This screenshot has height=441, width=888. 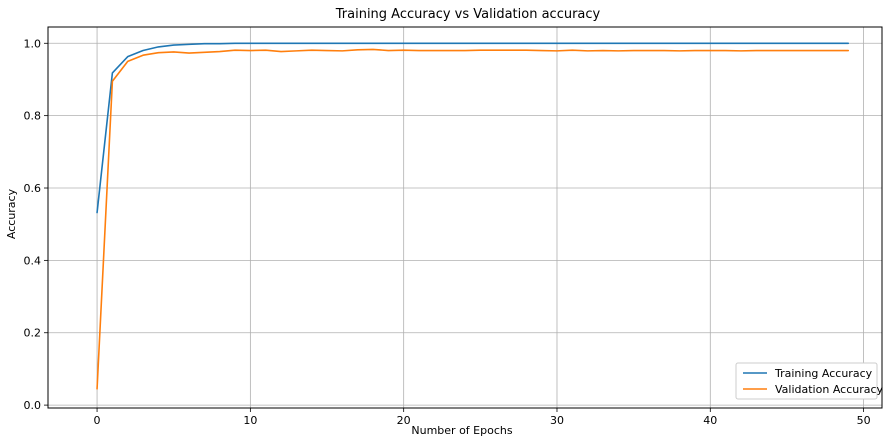 What do you see at coordinates (33, 333) in the screenshot?
I see `y-tick-label: 0.2` at bounding box center [33, 333].